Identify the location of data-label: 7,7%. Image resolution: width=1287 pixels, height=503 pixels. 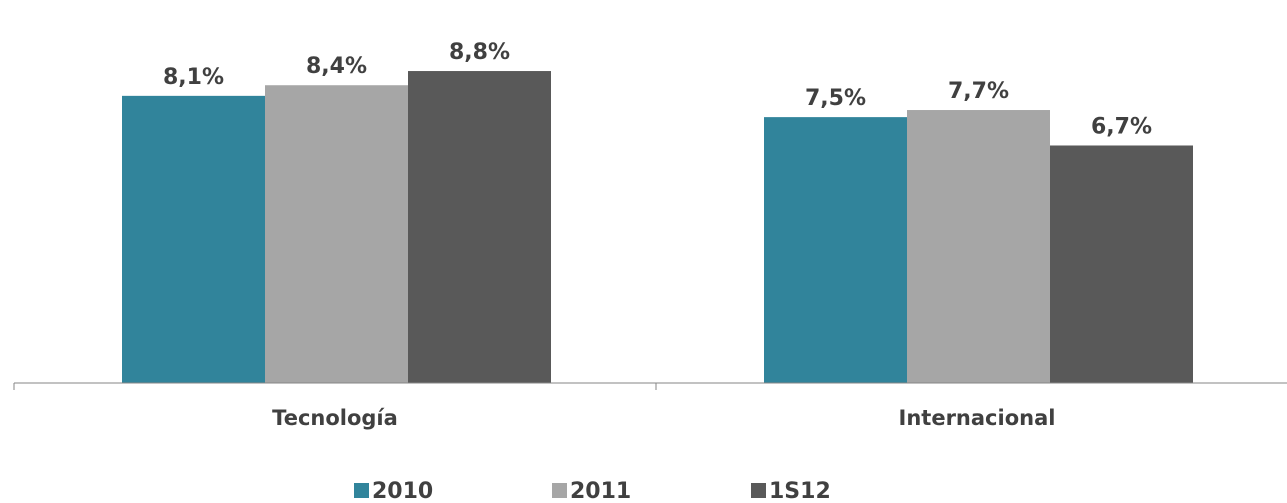
(978, 91).